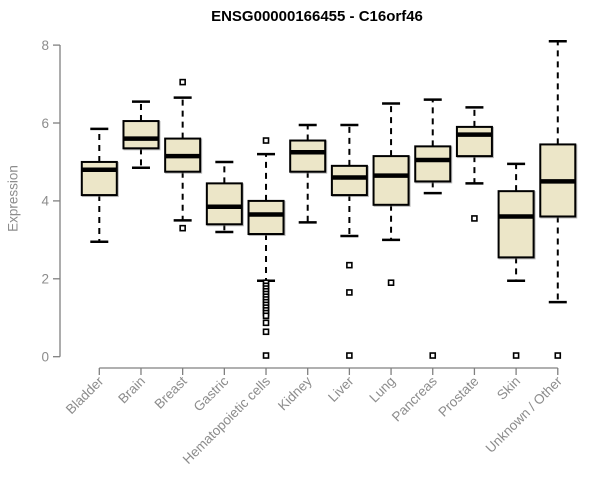 This screenshot has width=600, height=500. I want to click on box-bladder, so click(99, 178).